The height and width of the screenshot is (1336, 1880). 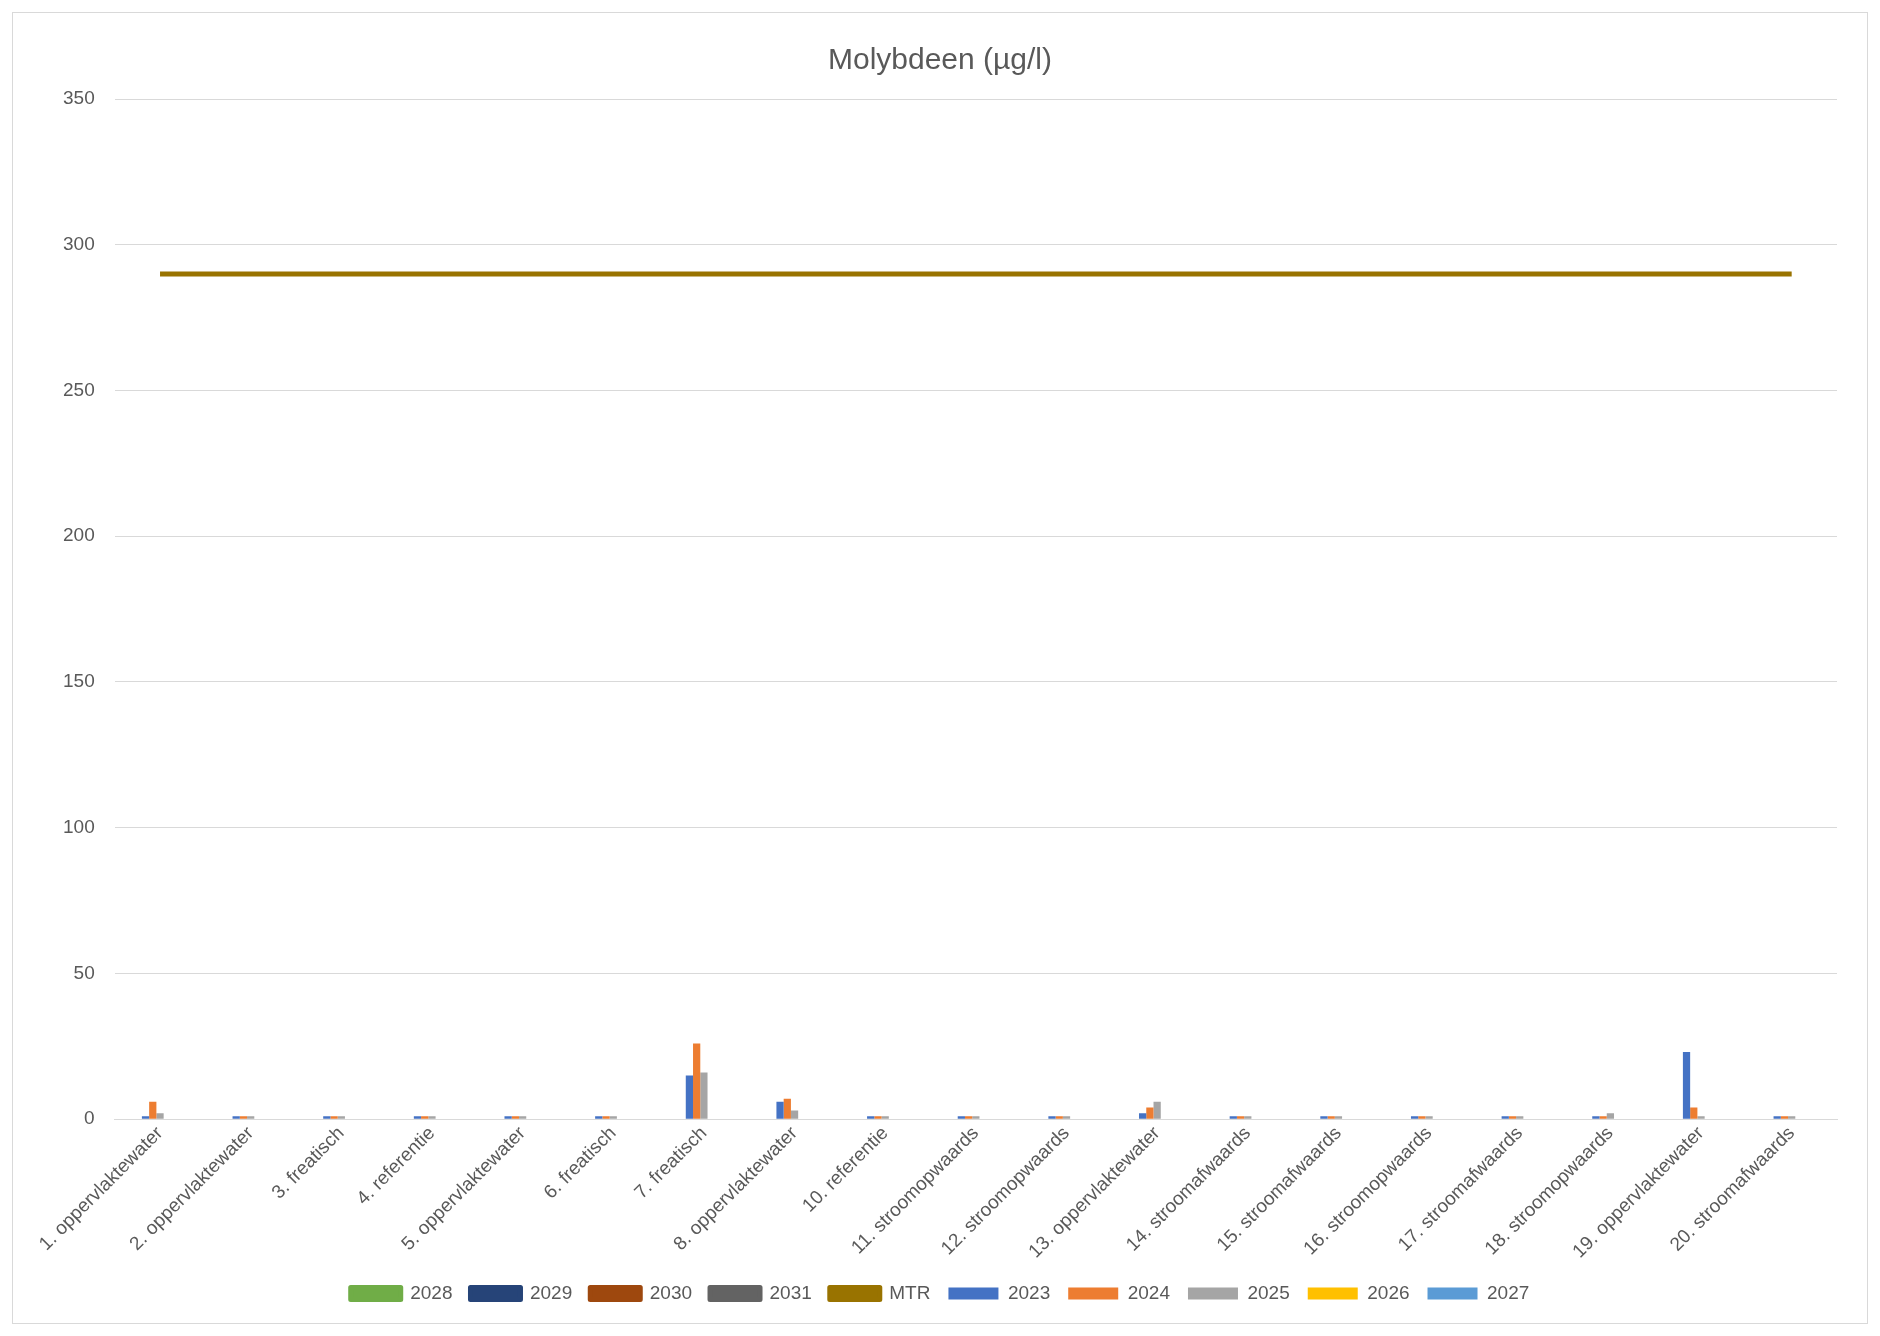 What do you see at coordinates (940, 59) in the screenshot?
I see `chart-title: Molybdeen (µg/l)` at bounding box center [940, 59].